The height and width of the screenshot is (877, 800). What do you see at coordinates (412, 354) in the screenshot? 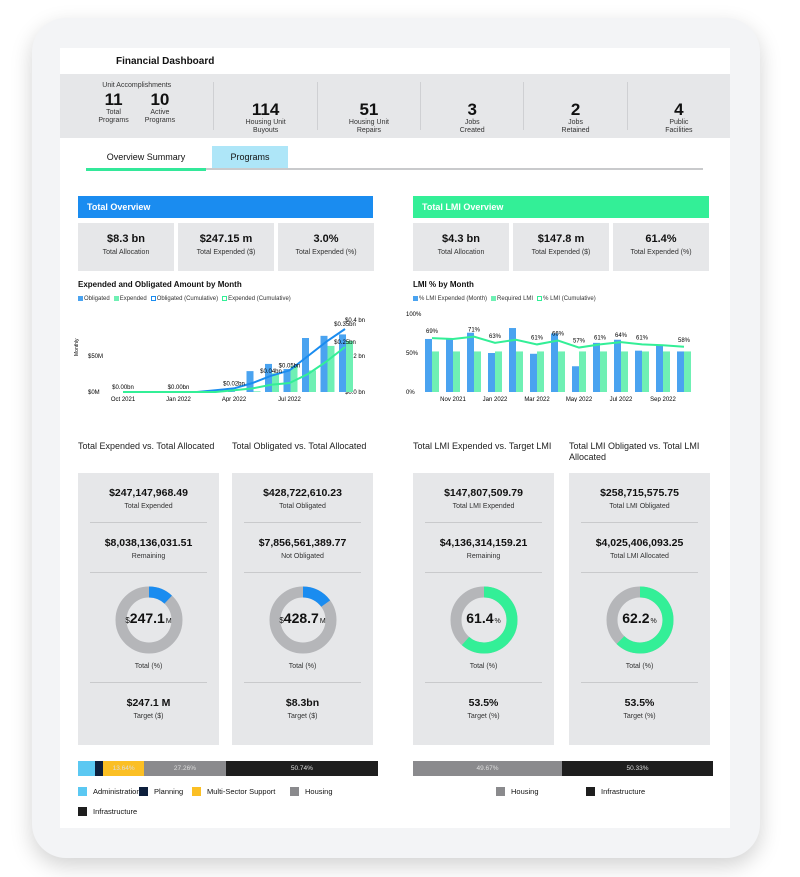
I see `y-tick-label: 50%` at bounding box center [412, 354].